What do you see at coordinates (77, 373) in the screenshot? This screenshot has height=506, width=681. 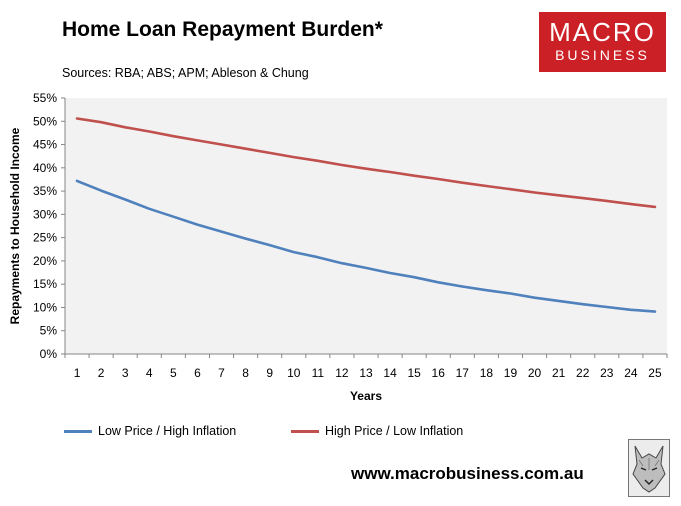 I see `x-tick-label: 1` at bounding box center [77, 373].